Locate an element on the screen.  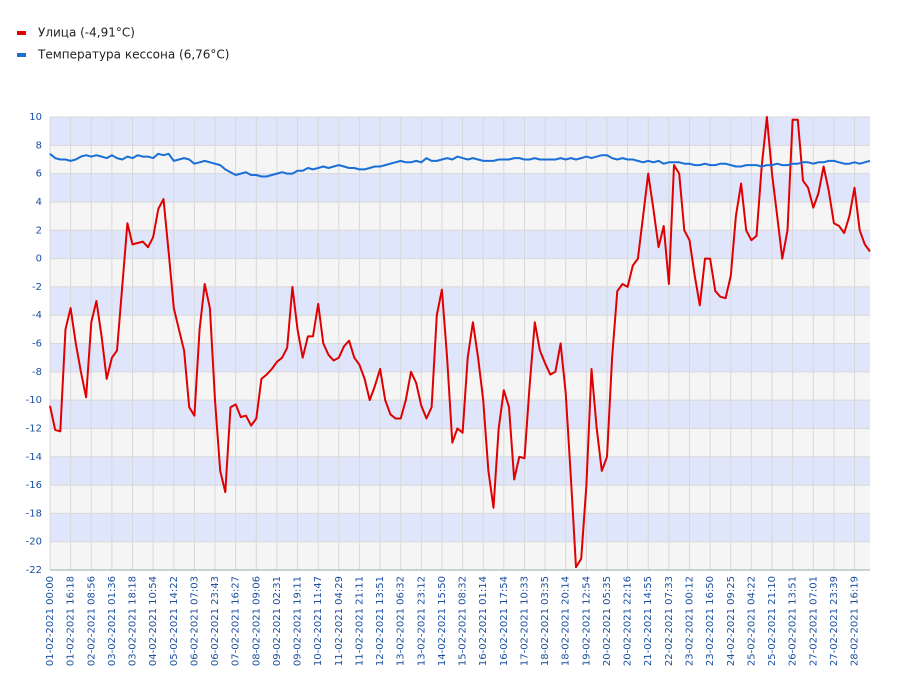
x-tick-label: 25-02-2021 04:22 is located at coordinates (751, 621).